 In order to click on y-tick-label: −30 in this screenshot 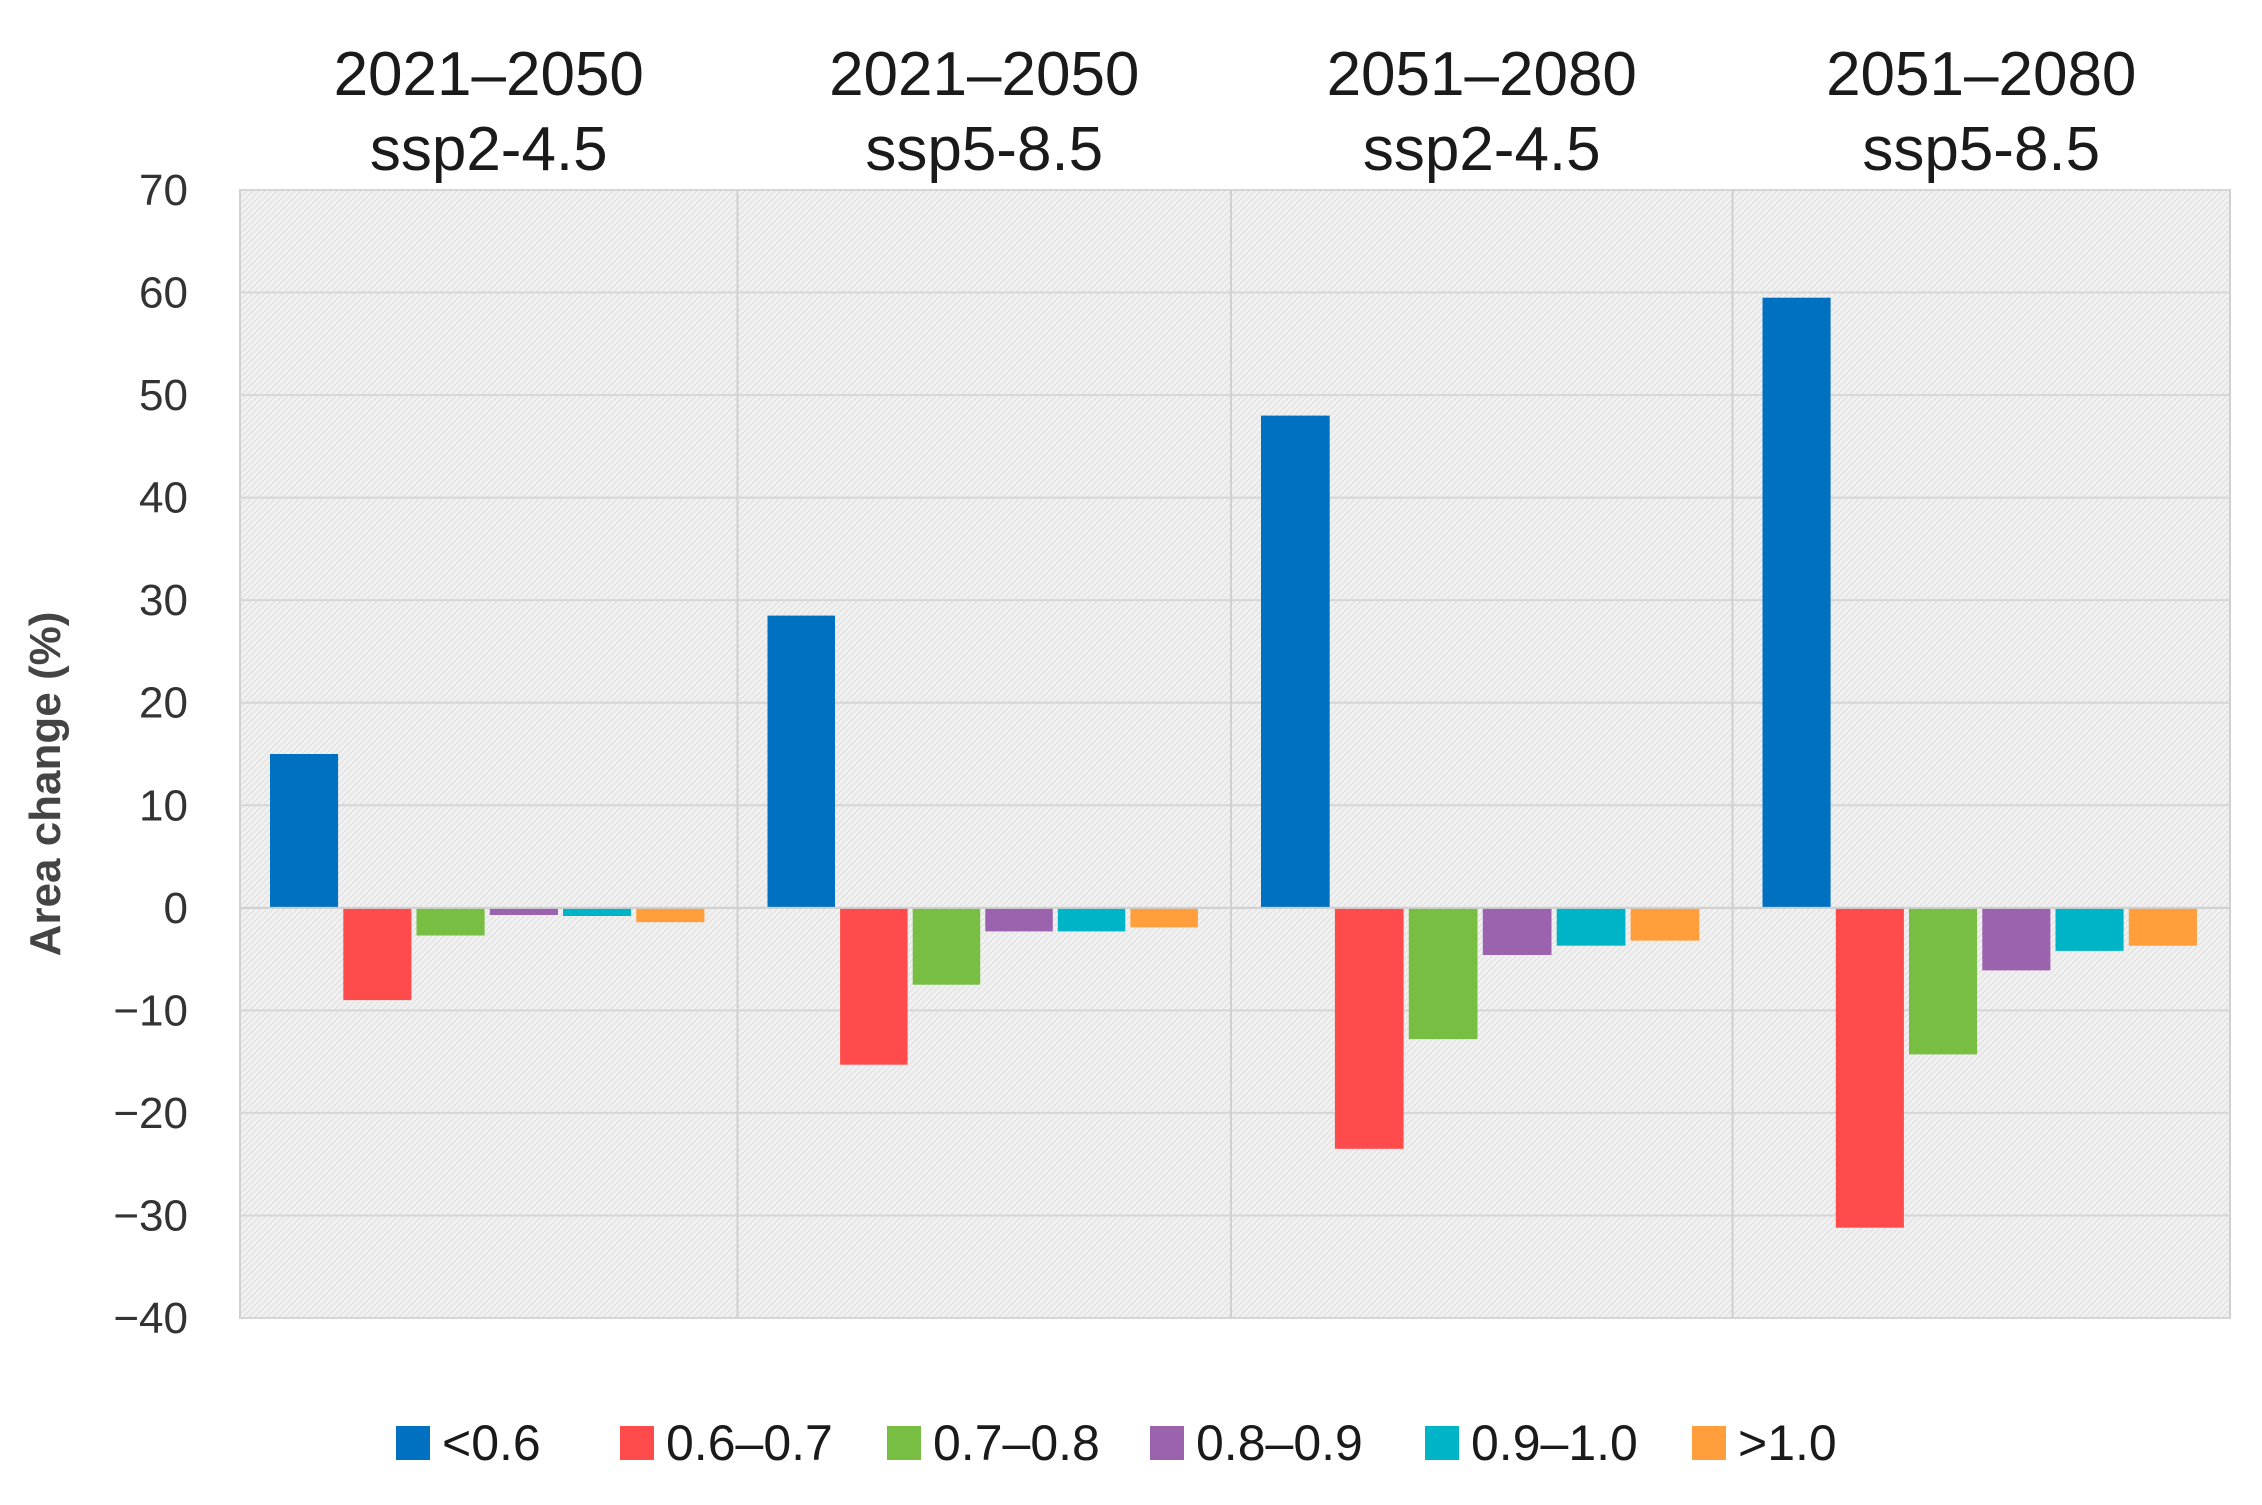, I will do `click(150, 1215)`.